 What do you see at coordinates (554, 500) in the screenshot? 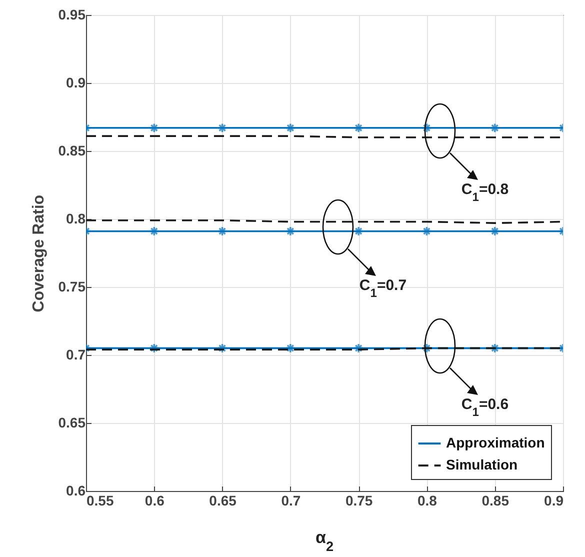
I see `x-tick-label: 0.9` at bounding box center [554, 500].